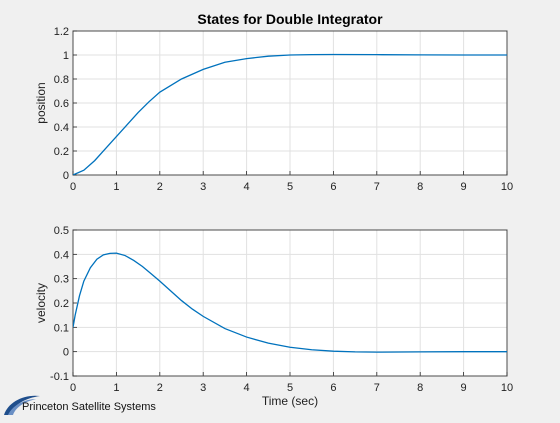 The image size is (560, 423). What do you see at coordinates (290, 401) in the screenshot?
I see `x-axis-label: Time (sec)` at bounding box center [290, 401].